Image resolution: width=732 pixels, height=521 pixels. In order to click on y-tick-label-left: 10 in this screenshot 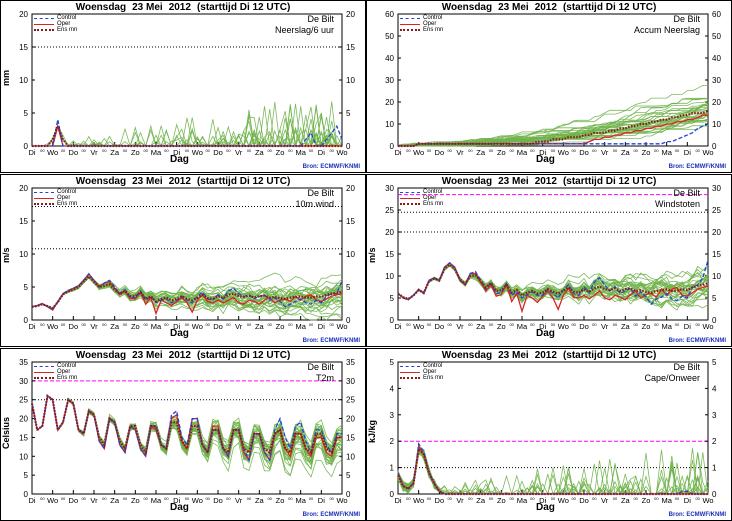, I will do `click(23, 456)`.